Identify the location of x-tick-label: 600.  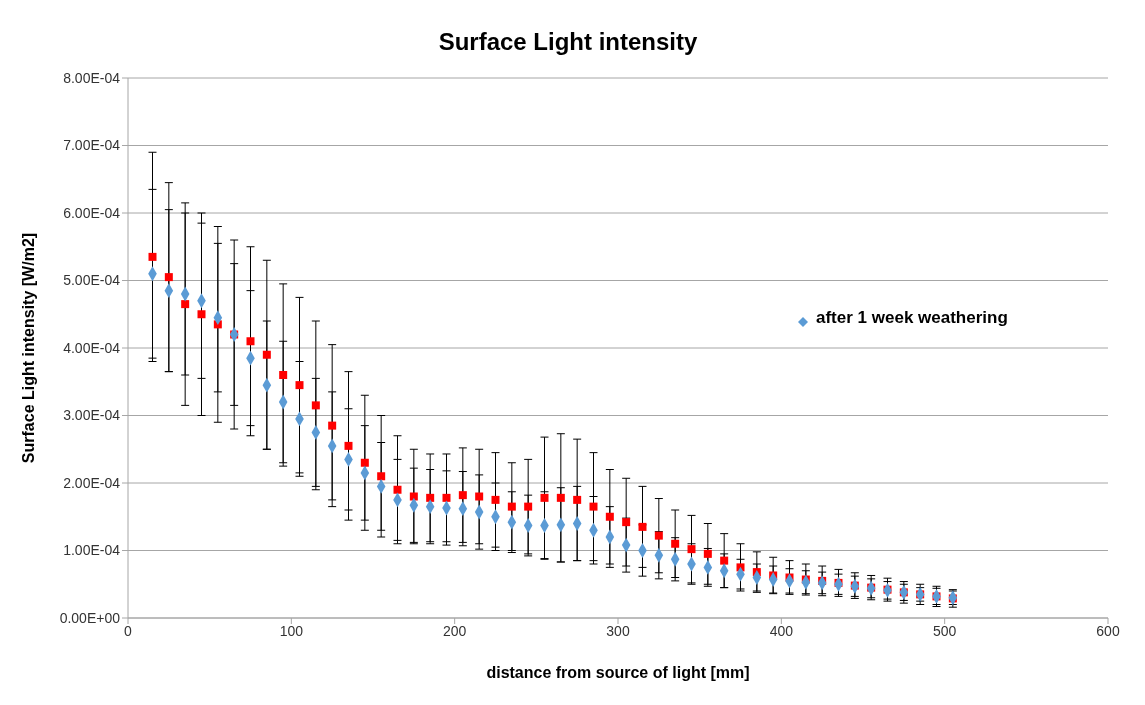
(1108, 630).